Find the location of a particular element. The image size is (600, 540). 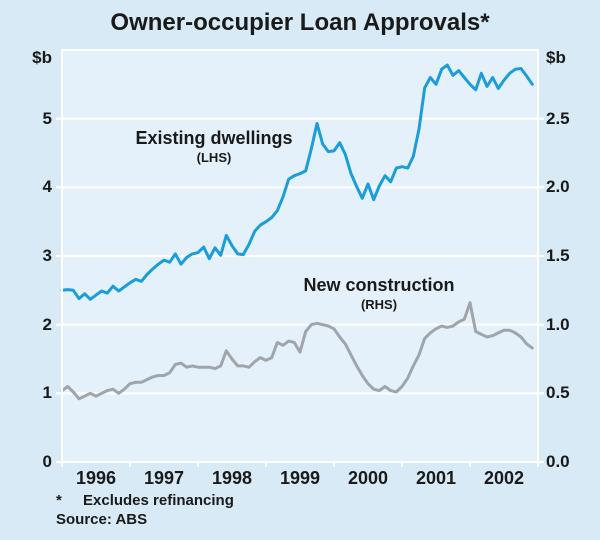

new-construction-label: New construction is located at coordinates (379, 285).